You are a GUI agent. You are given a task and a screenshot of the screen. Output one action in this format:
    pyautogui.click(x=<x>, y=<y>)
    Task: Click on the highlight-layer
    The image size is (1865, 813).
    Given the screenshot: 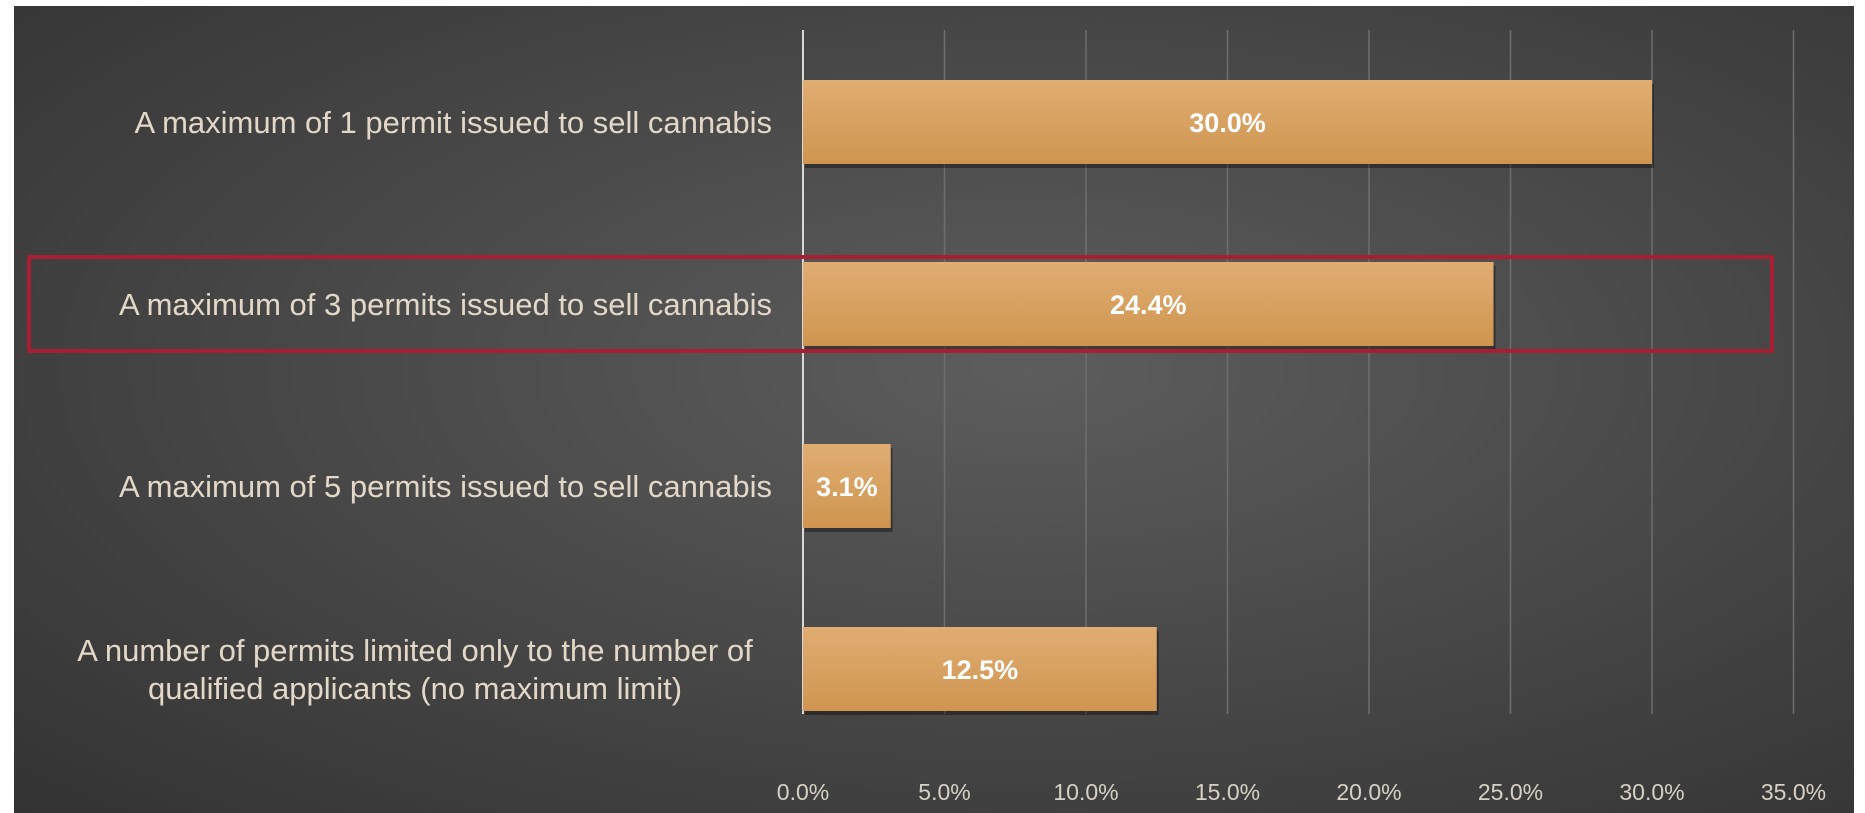 What is the action you would take?
    pyautogui.click(x=900, y=304)
    